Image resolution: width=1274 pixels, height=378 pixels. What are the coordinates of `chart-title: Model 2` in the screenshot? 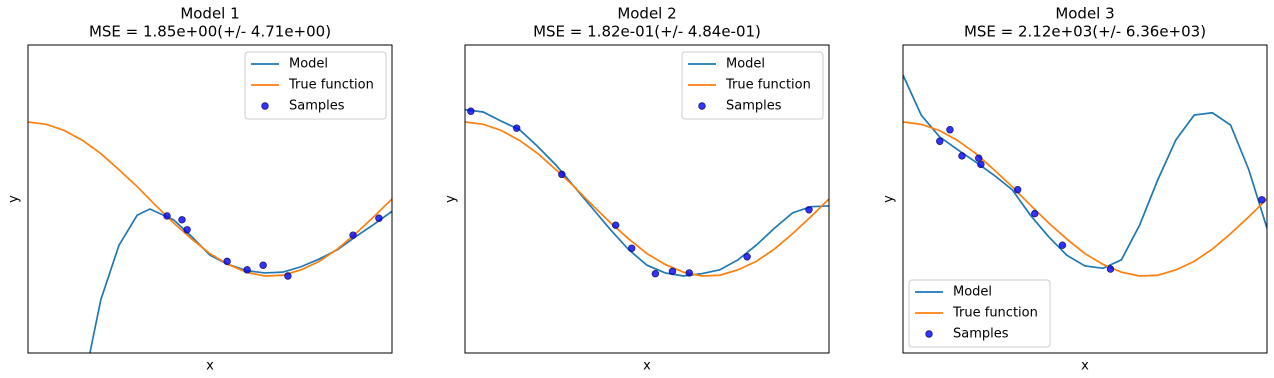 It's located at (646, 14).